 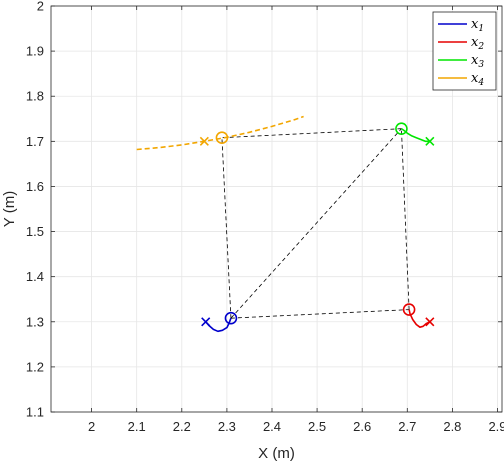 I want to click on x-tick-label: 2.2, so click(x=182, y=426).